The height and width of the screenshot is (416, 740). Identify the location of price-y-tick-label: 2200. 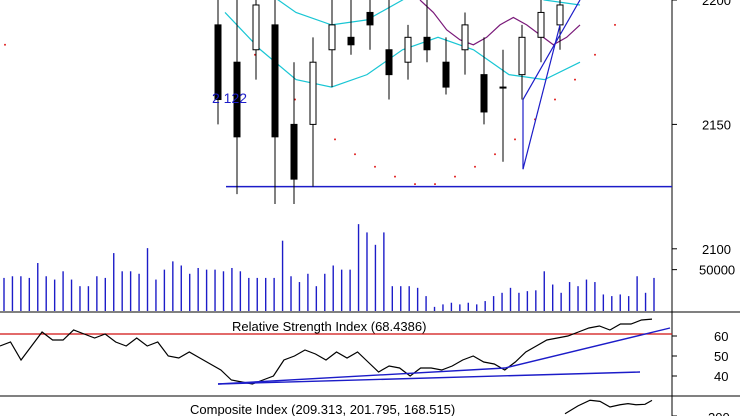
(716, 4).